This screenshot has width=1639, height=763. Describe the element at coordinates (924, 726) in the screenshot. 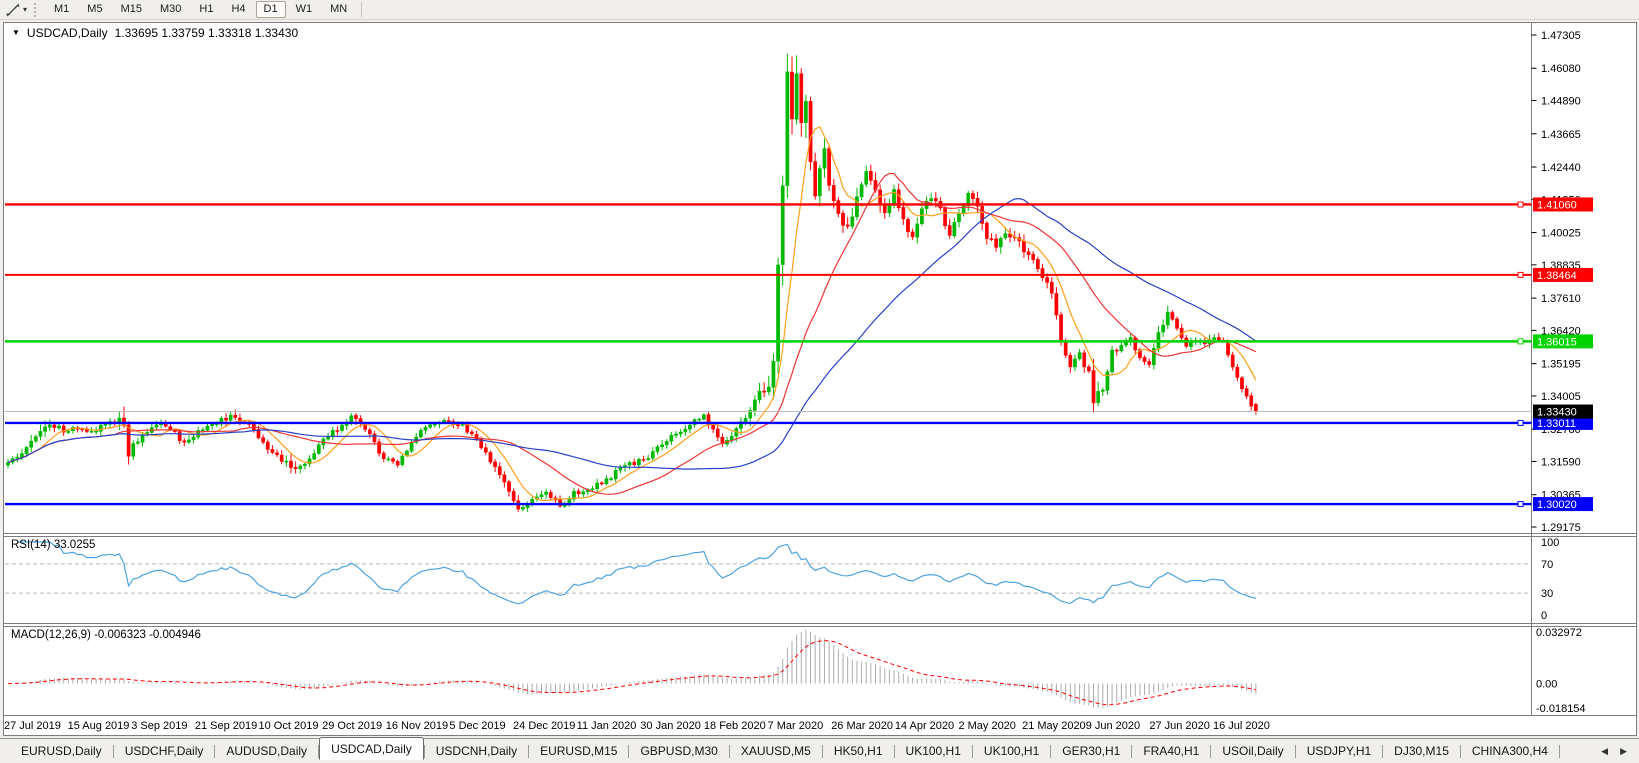

I see `date-tick-label: 14 Apr 2020` at that location.